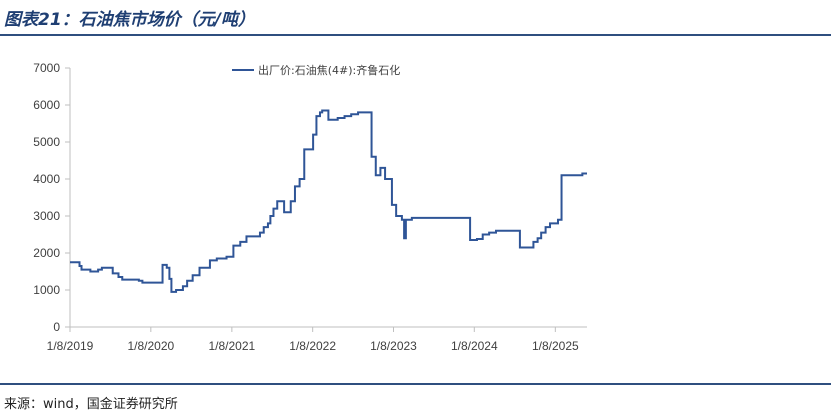  Describe the element at coordinates (555, 346) in the screenshot. I see `x-tick-label: 1/8/2025` at that location.